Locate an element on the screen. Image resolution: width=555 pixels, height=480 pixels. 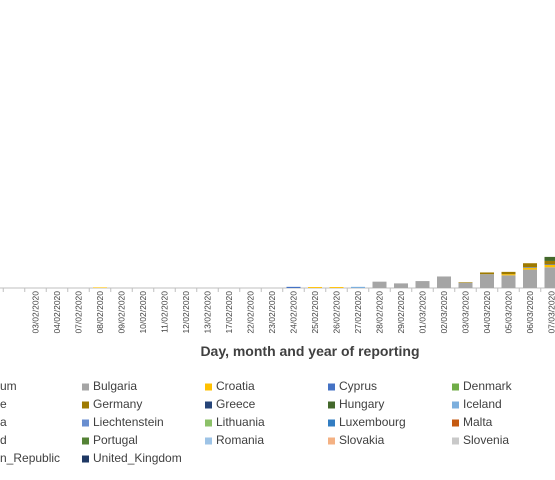
legend-label: Slovenia is located at coordinates (486, 440).